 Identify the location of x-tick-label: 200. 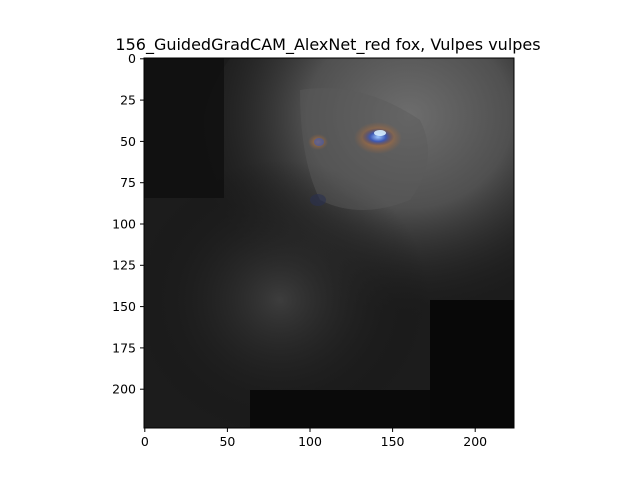
(475, 441).